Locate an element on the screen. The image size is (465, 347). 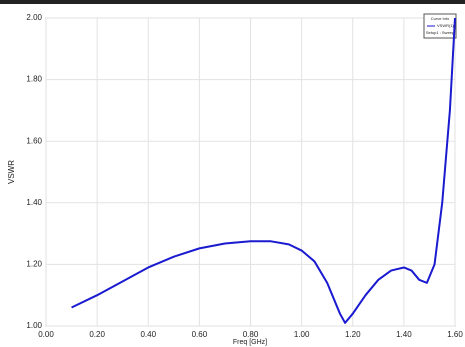
x-tick-label: 1.00 is located at coordinates (302, 334).